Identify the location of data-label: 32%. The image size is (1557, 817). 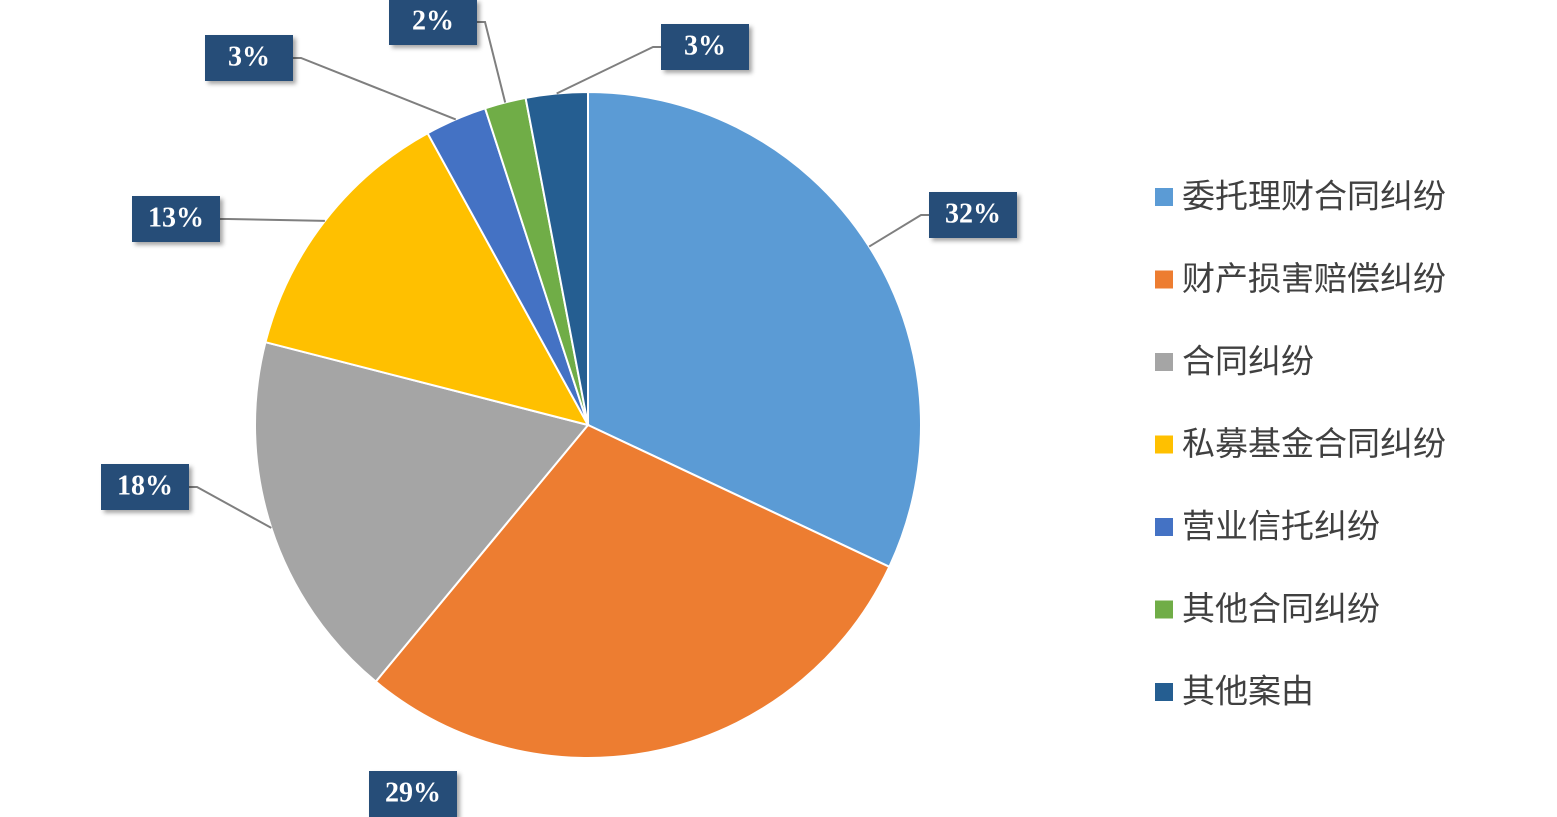
(973, 213).